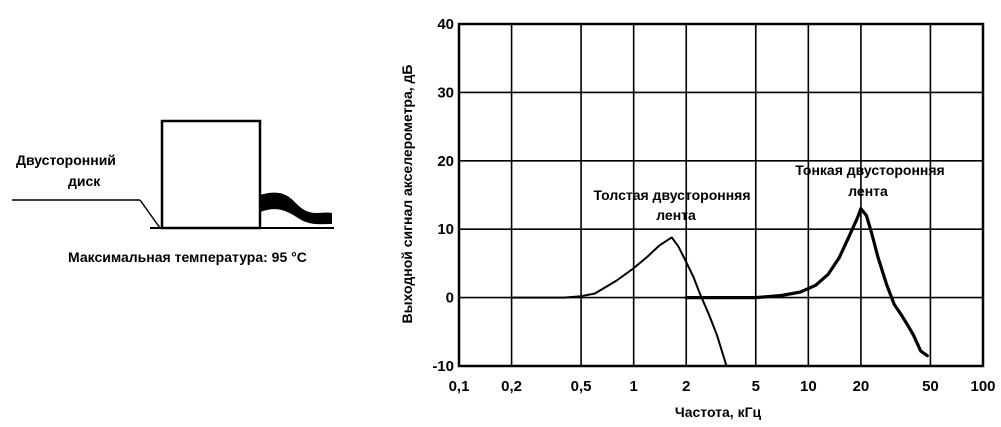 Image resolution: width=1001 pixels, height=427 pixels. Describe the element at coordinates (187, 257) in the screenshot. I see `max-temperature-caption: Максимальная температура: 95 °C` at that location.